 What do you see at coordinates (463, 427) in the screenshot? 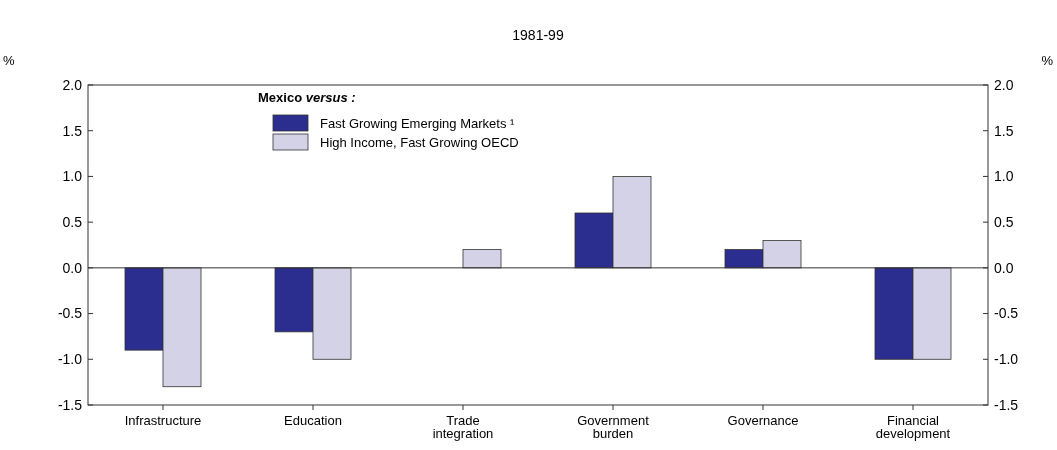
I see `x-tick-label: Trade integration` at bounding box center [463, 427].